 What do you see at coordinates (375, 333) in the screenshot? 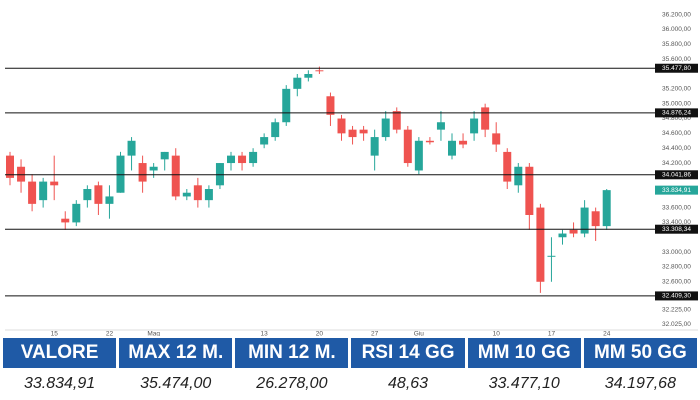
I see `x-tick-label: 27` at bounding box center [375, 333].